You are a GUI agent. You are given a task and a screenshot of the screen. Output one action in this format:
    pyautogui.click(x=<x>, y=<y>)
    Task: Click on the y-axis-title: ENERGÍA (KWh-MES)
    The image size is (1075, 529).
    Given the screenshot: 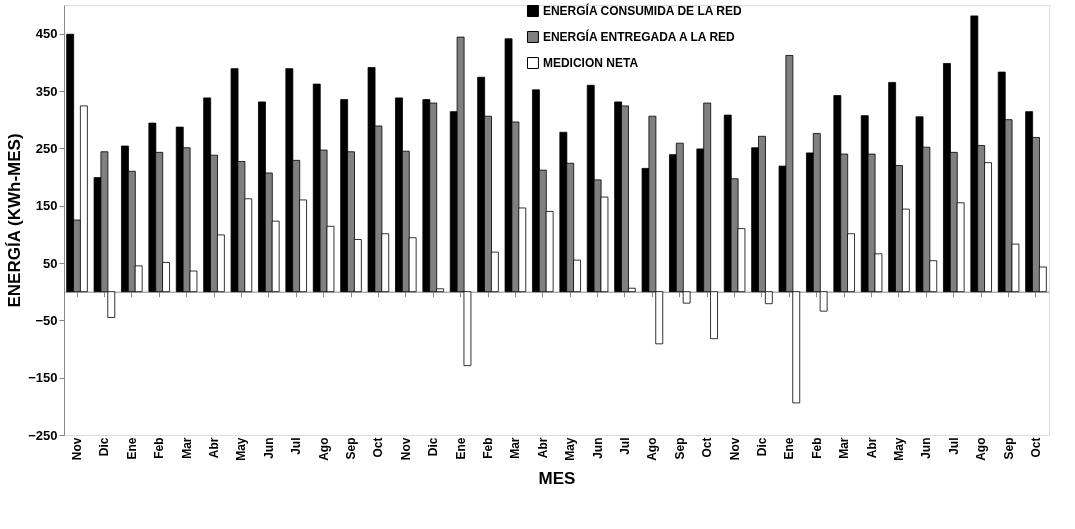 What is the action you would take?
    pyautogui.click(x=15, y=220)
    